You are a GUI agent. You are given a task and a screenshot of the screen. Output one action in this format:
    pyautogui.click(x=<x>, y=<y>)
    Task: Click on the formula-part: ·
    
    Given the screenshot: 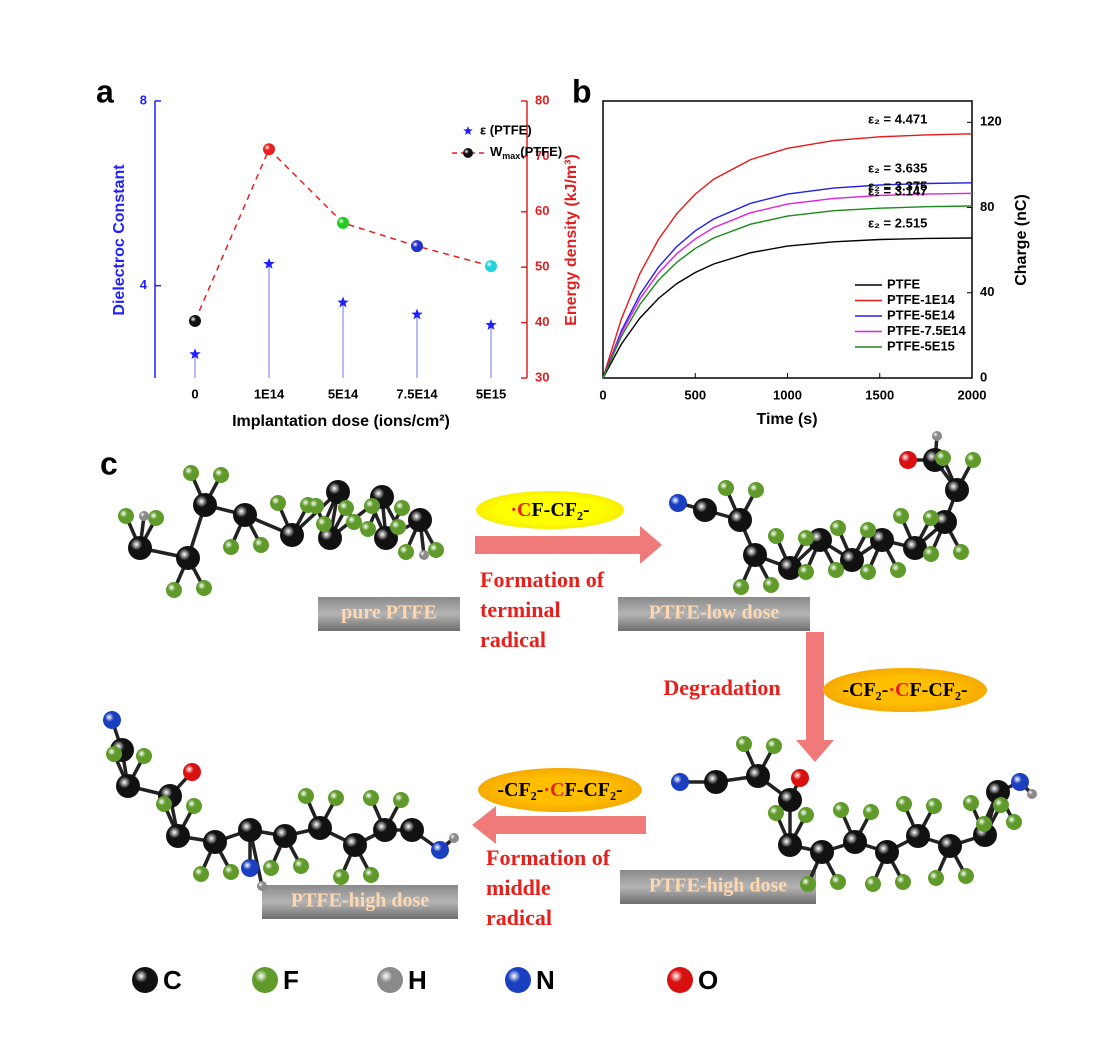 What is the action you would take?
    pyautogui.click(x=546, y=790)
    